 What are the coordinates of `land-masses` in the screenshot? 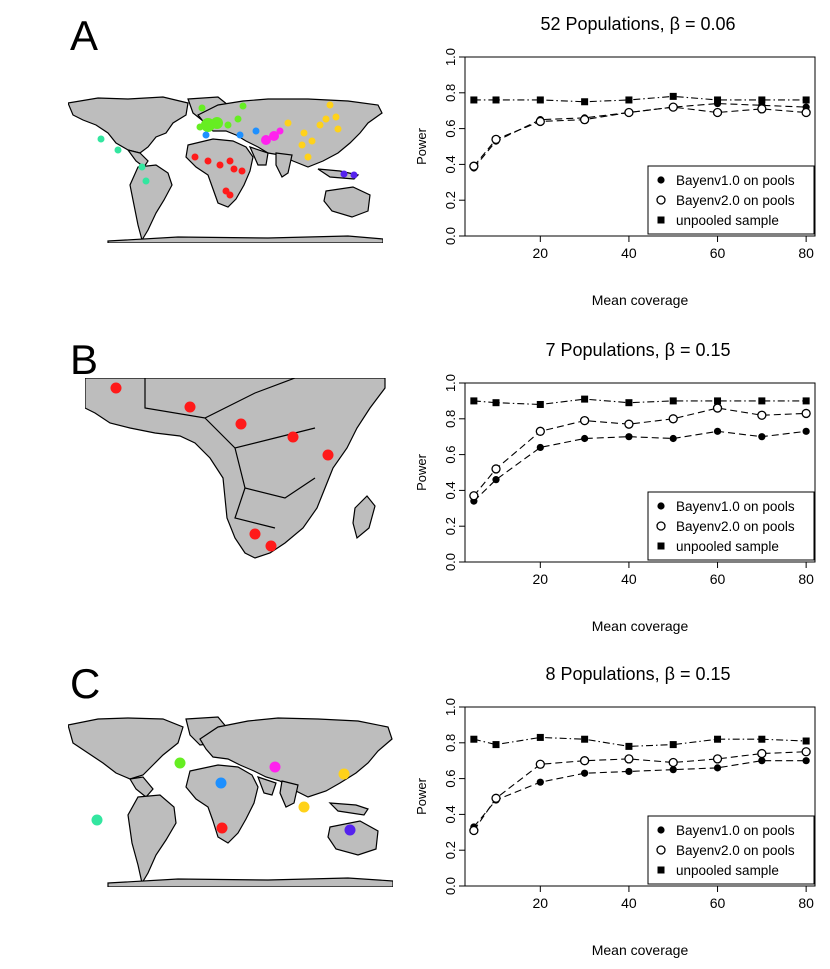 It's located at (230, 801).